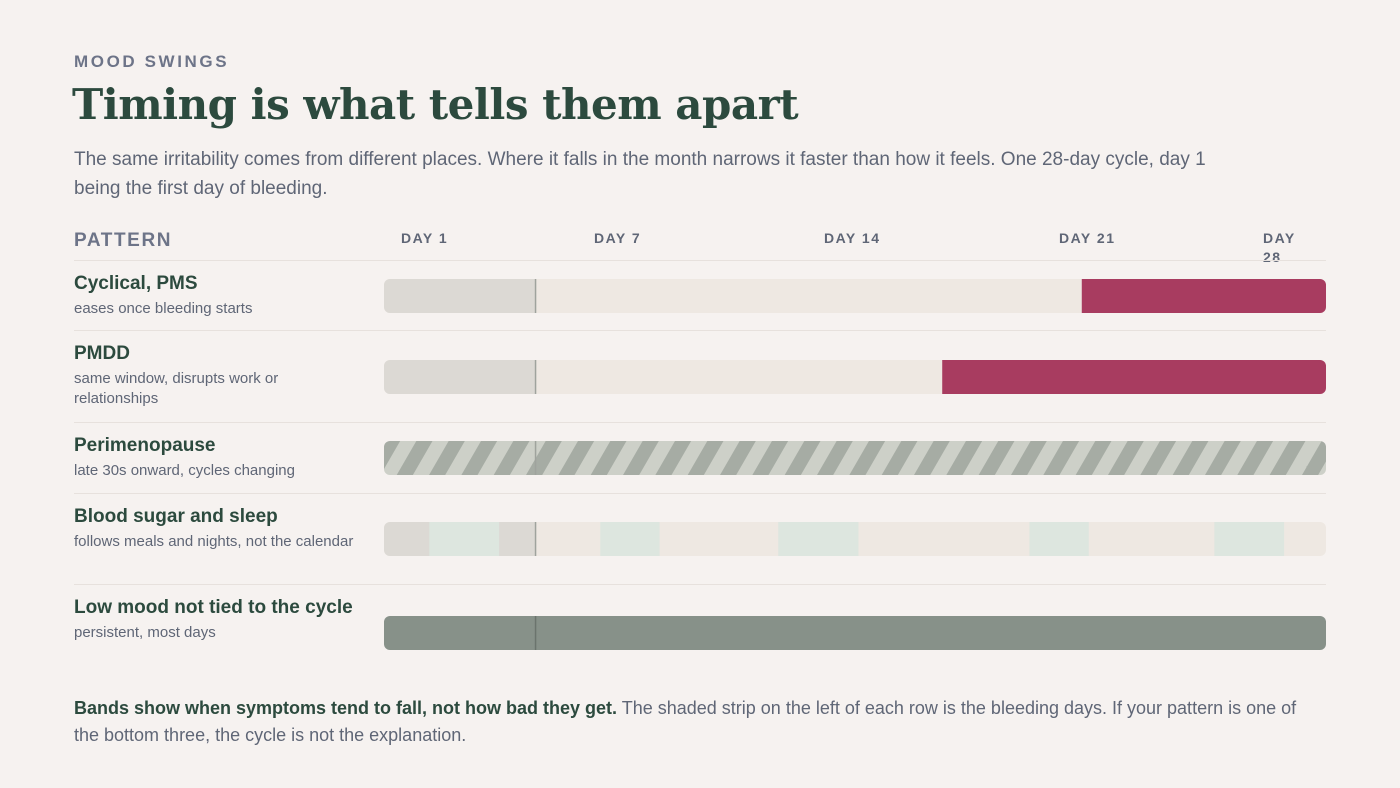 The height and width of the screenshot is (788, 1400). What do you see at coordinates (152, 61) in the screenshot?
I see `kicker: MOOD SWINGS` at bounding box center [152, 61].